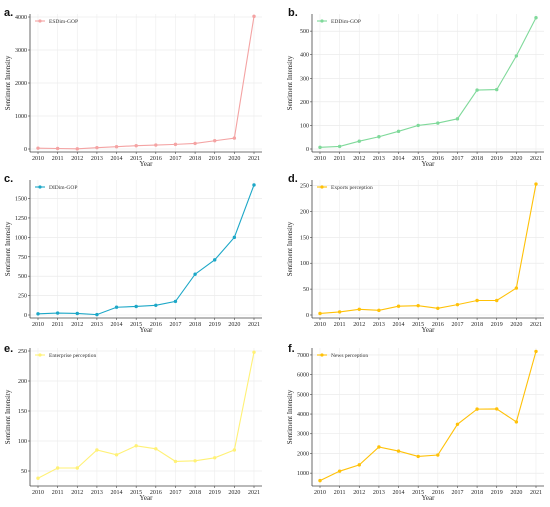 The width and height of the screenshot is (550, 507). Describe the element at coordinates (352, 188) in the screenshot. I see `legend-label: Exports perception` at that location.